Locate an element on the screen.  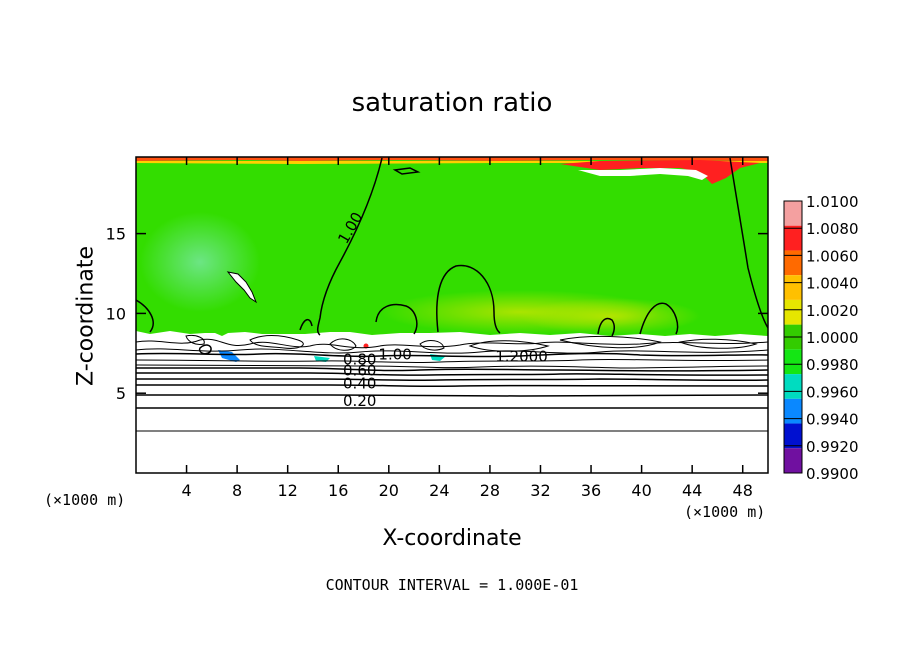
x-tick-label: 4 is located at coordinates (186, 490).